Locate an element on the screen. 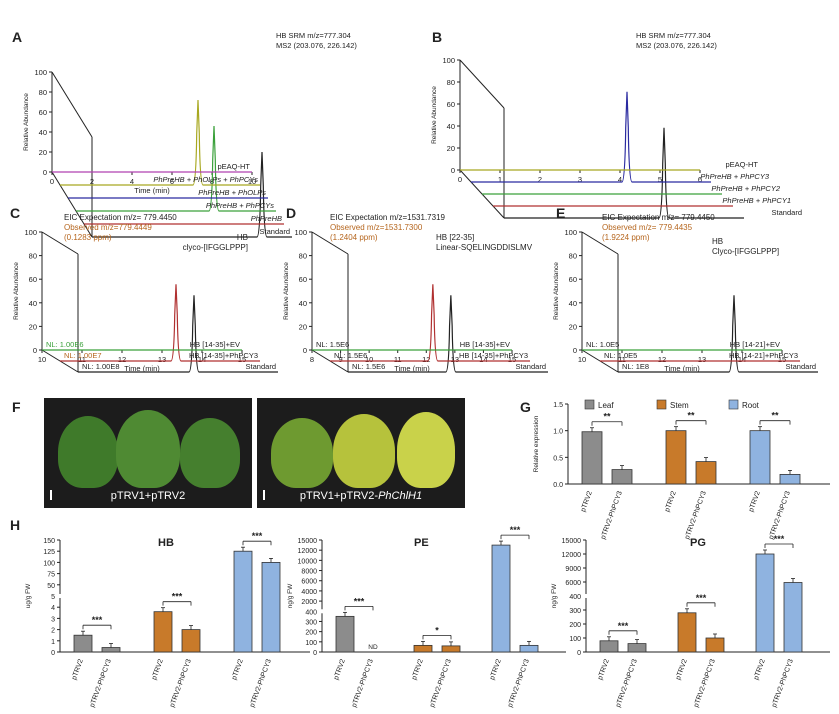 This screenshot has height=714, width=839. y-tick-label: 3 is located at coordinates (53, 619).